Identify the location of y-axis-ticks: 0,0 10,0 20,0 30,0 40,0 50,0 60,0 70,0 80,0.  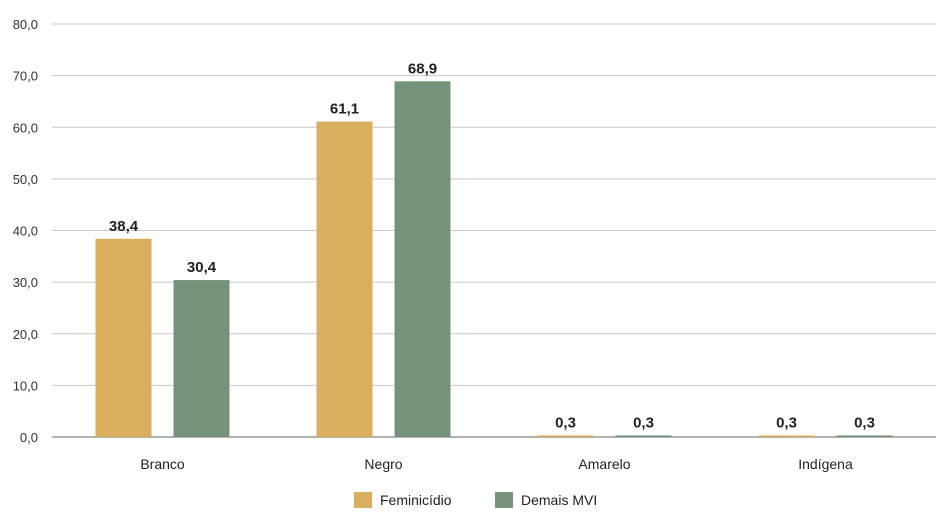
(25, 231).